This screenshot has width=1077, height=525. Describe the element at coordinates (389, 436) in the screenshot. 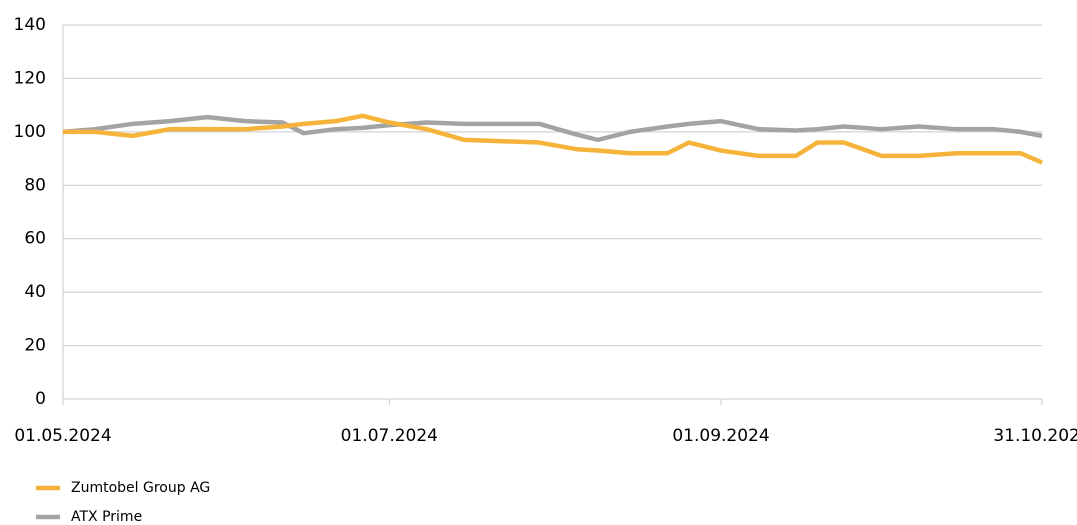

I see `x-tick-label: 01.07.2024` at that location.